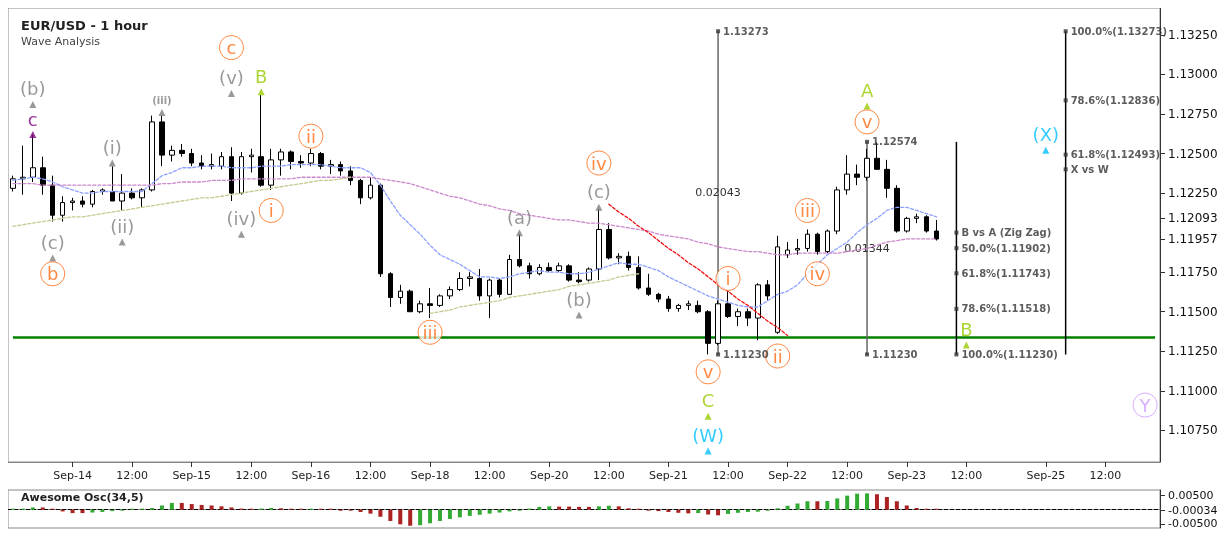 The width and height of the screenshot is (1230, 540). What do you see at coordinates (61, 41) in the screenshot?
I see `text: Wave Analysis` at bounding box center [61, 41].